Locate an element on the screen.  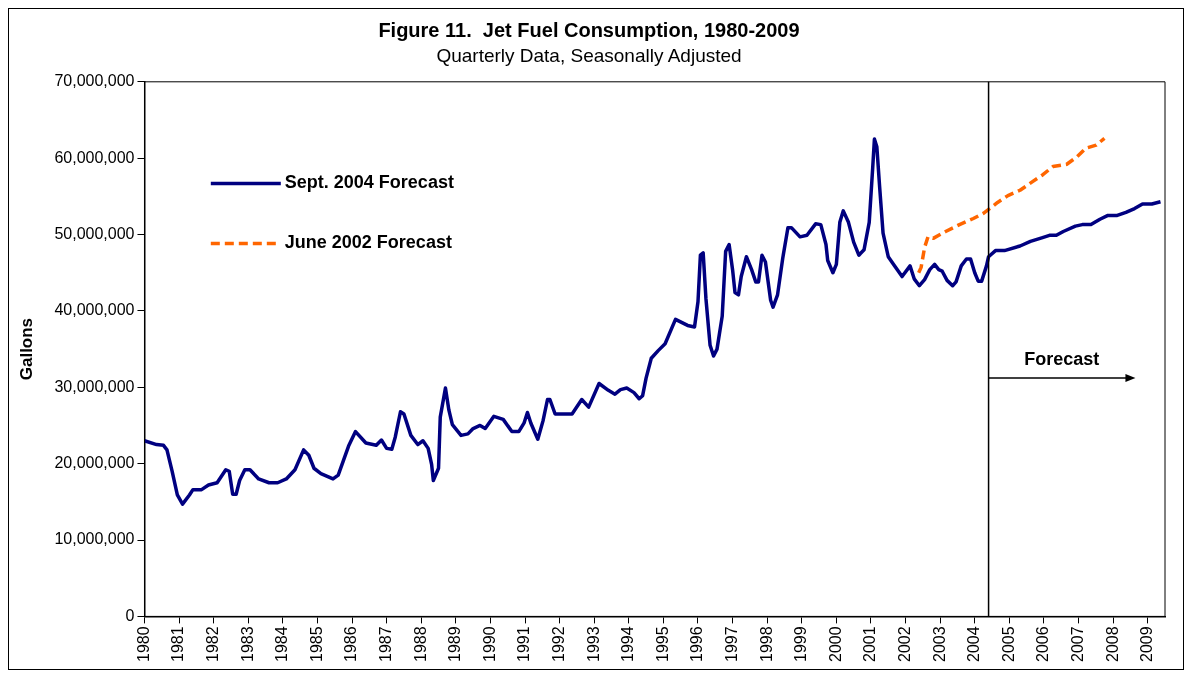
y-tick-label: 30,000,000 is located at coordinates (94, 386).